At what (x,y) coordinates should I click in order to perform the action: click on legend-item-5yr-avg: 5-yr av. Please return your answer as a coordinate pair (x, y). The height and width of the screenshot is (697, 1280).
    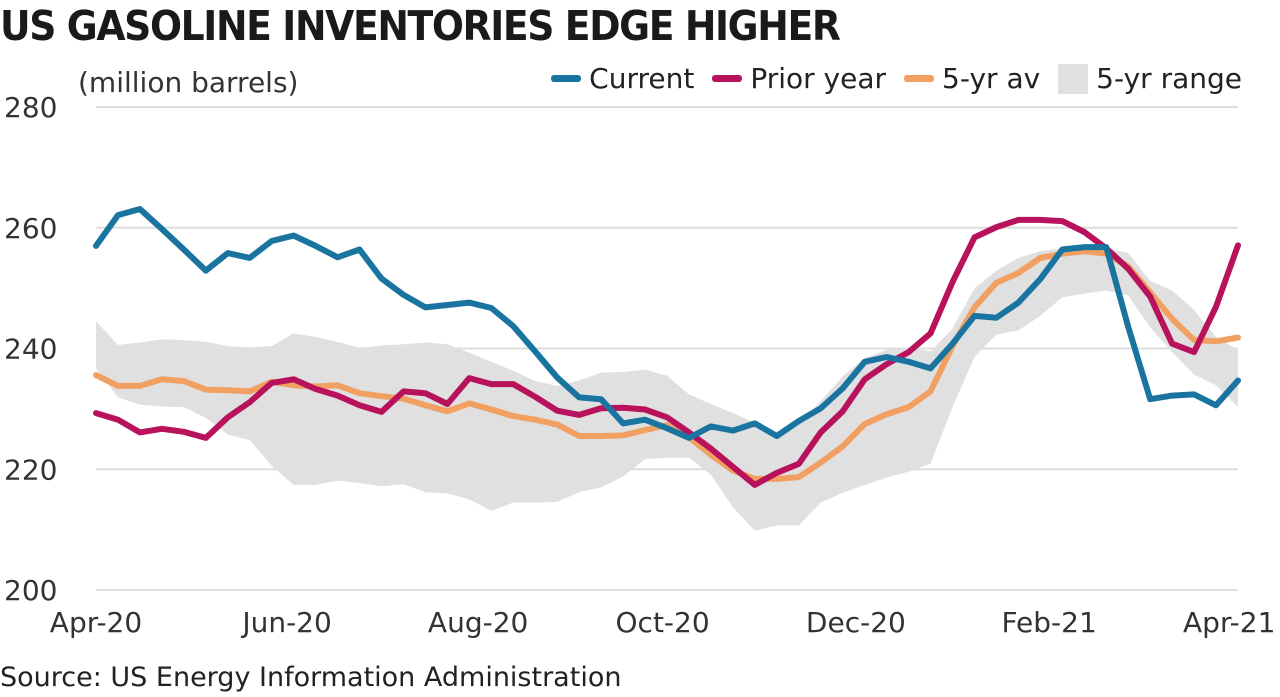
    Looking at the image, I should click on (972, 78).